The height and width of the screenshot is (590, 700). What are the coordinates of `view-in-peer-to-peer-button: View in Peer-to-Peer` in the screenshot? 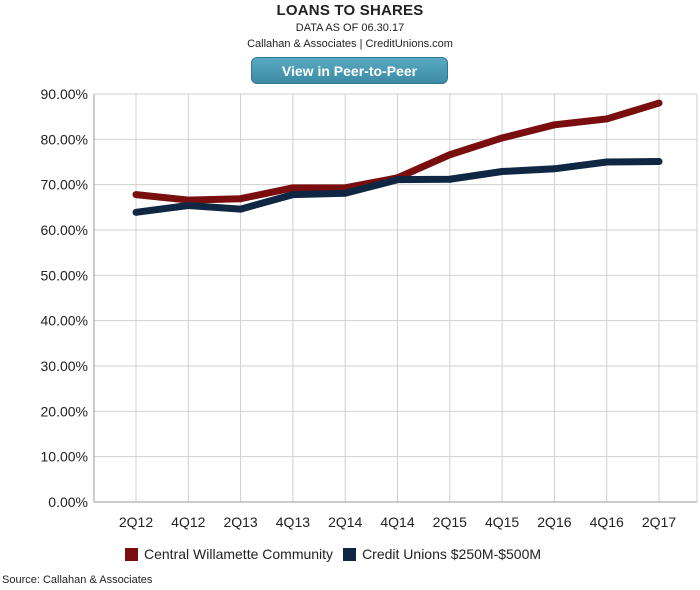 It's located at (349, 70).